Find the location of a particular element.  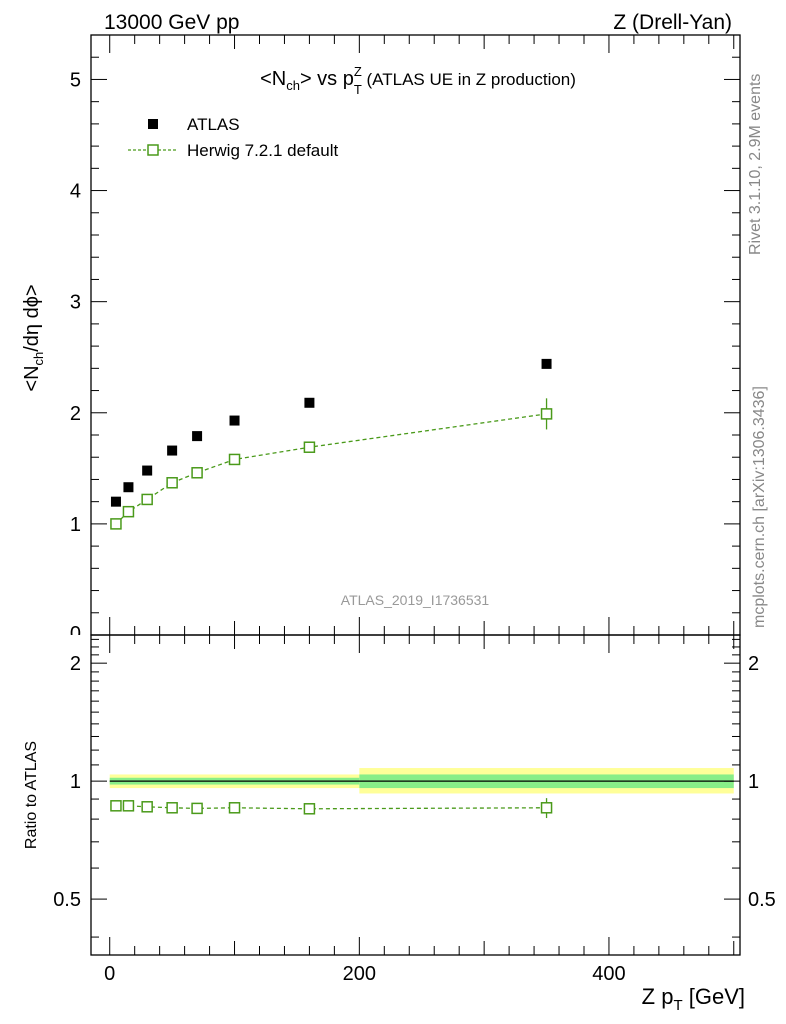

main-ytick-label: 3 is located at coordinates (75, 303).